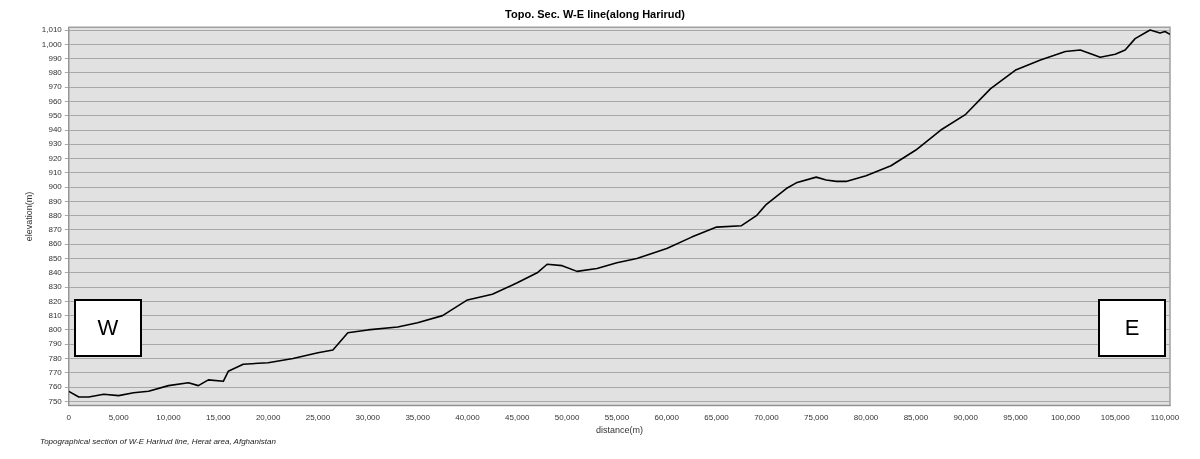  What do you see at coordinates (55, 244) in the screenshot?
I see `y-tick-label: 860` at bounding box center [55, 244].